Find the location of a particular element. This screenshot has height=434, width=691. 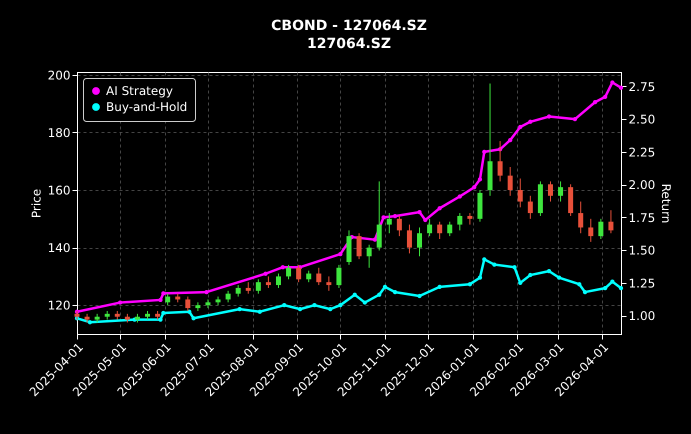

y2-tick-label: 2.00 is located at coordinates (642, 185).